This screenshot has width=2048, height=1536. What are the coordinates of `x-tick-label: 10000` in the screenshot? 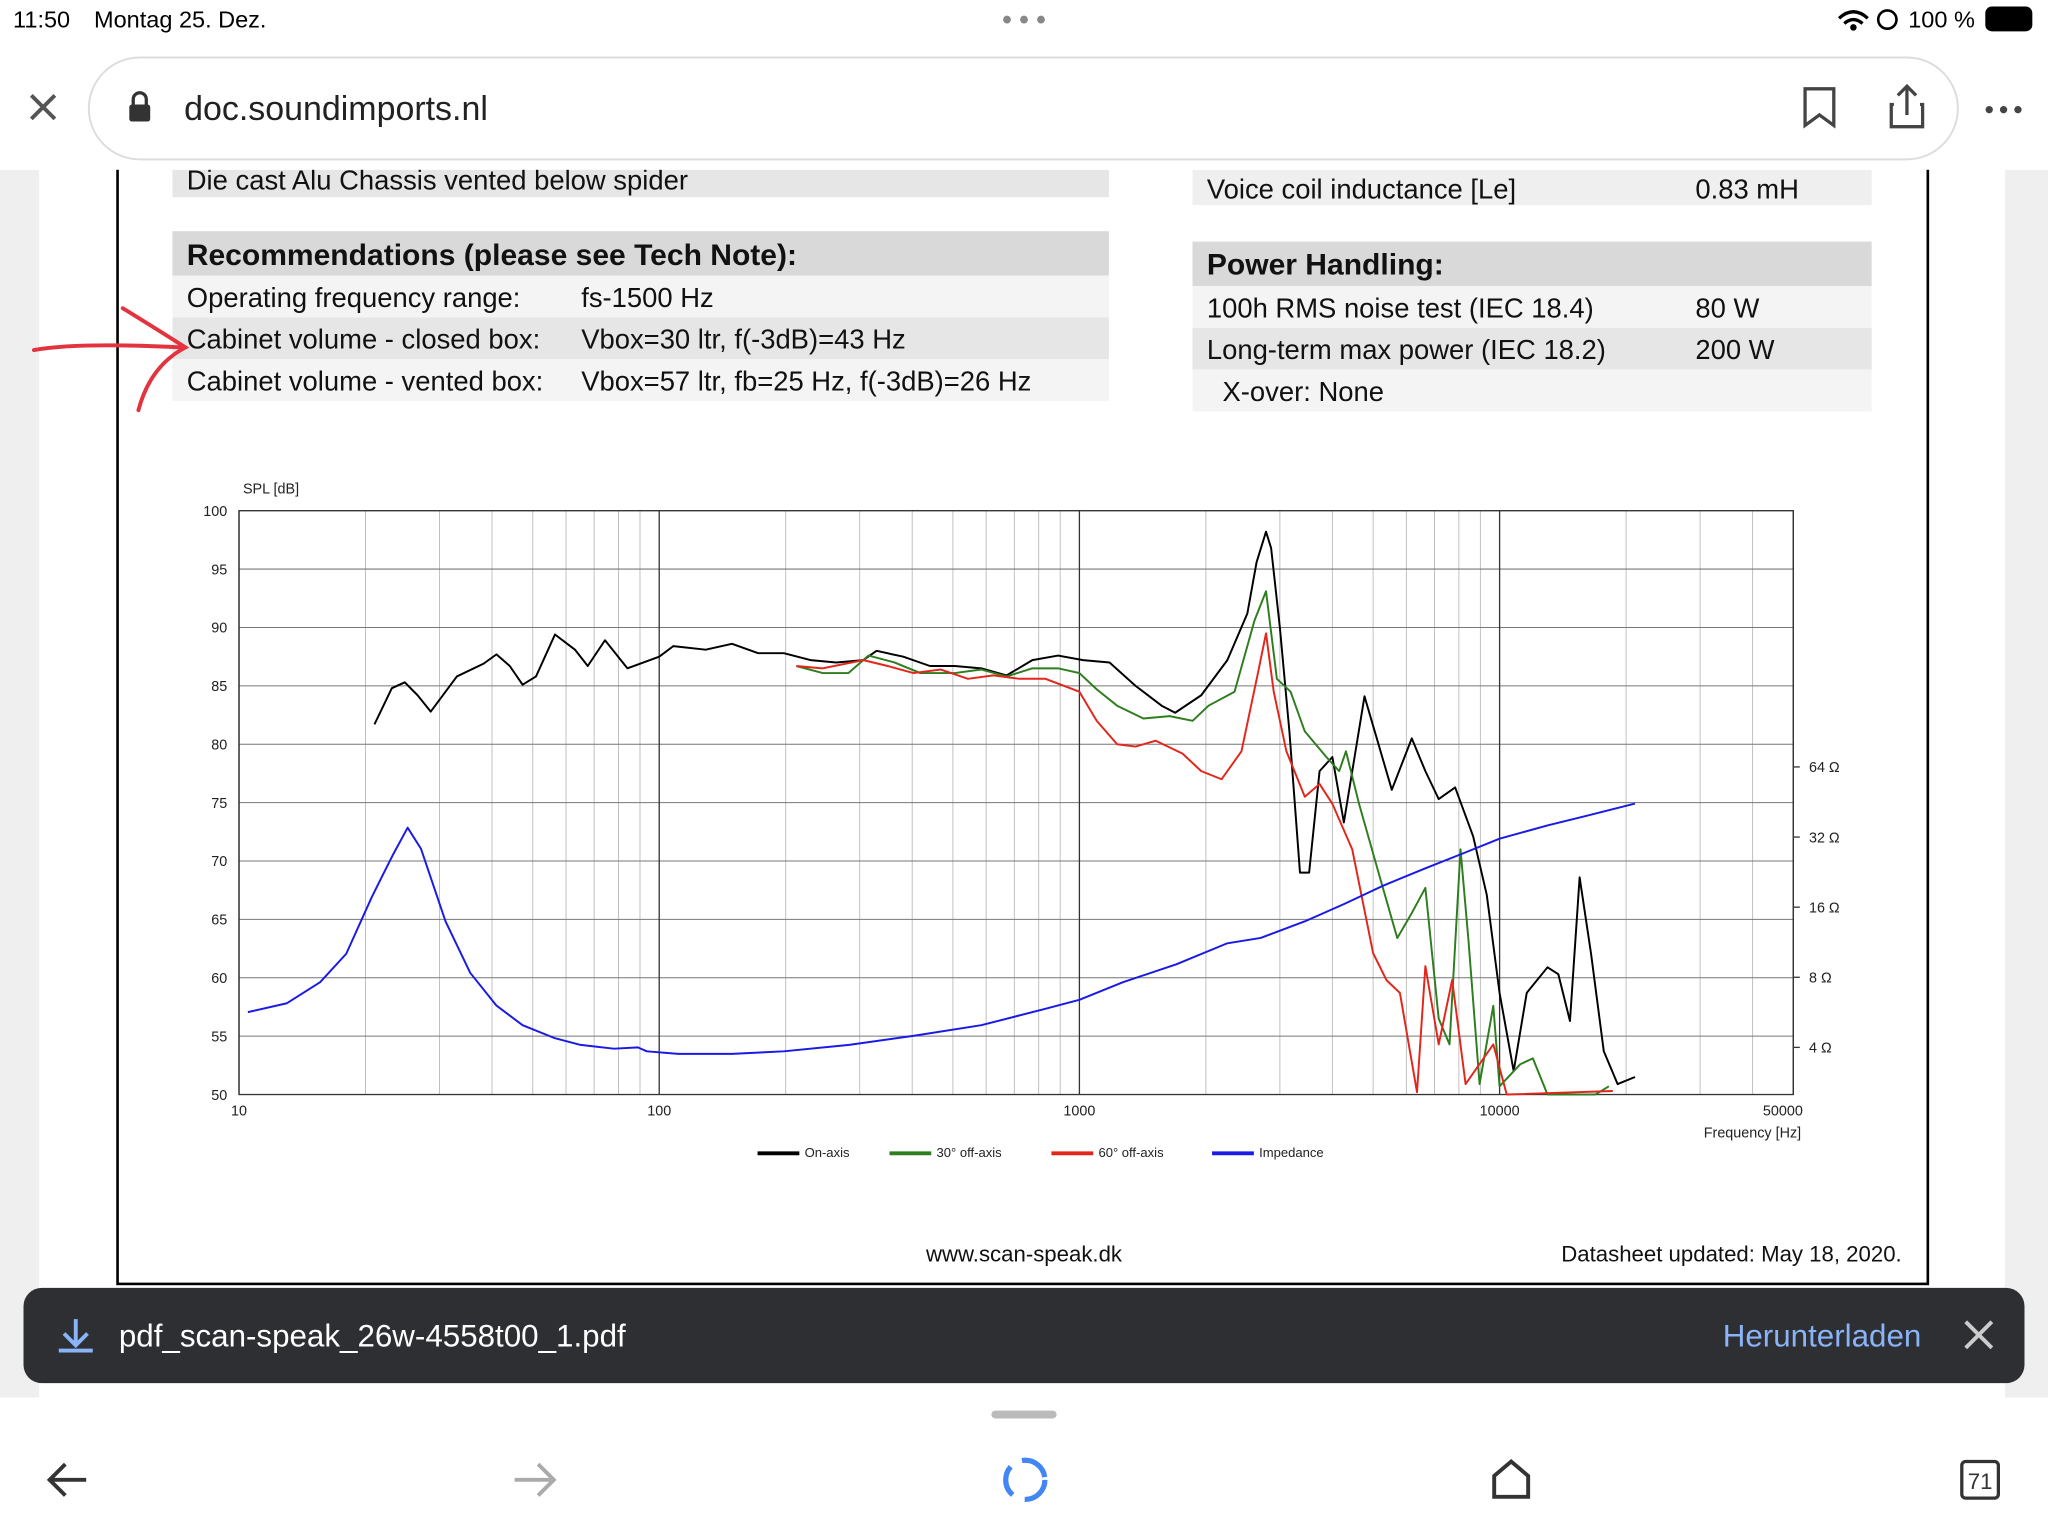 It's located at (1500, 1111).